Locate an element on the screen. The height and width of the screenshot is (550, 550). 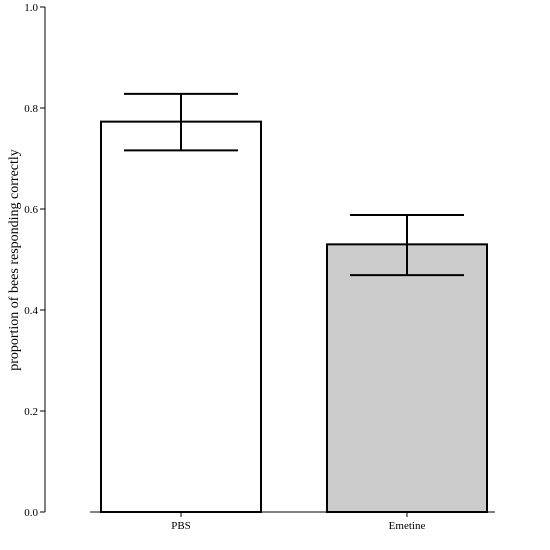
y-axis-label: proportion of bees responding correctly is located at coordinates (14, 260).